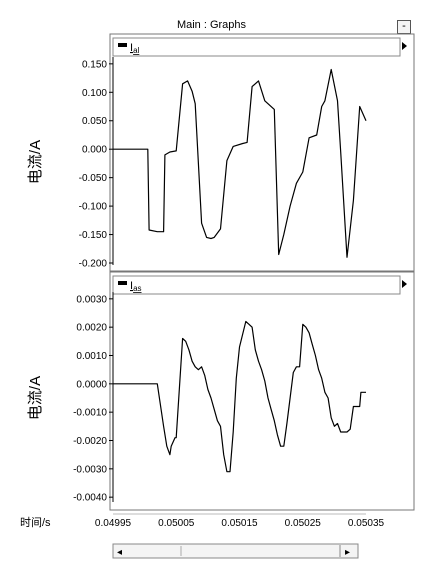 The height and width of the screenshot is (573, 423). I want to click on upper-legend-swatch, so click(122, 45).